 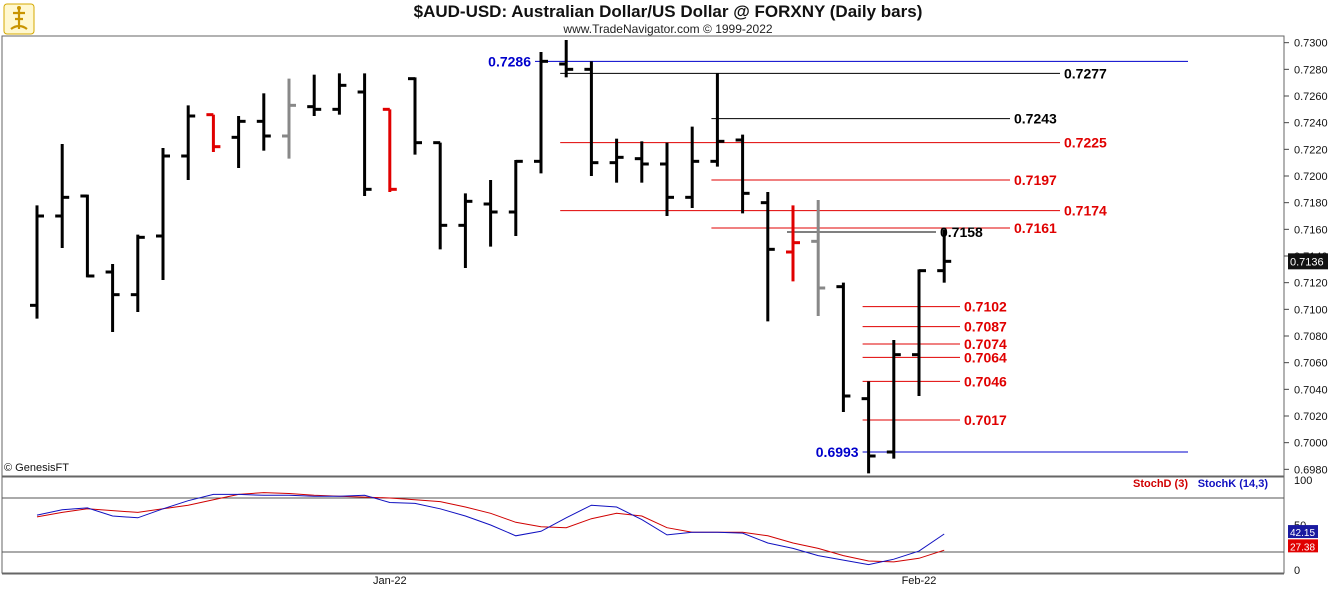 What do you see at coordinates (390, 581) in the screenshot?
I see `x-tick-label: Jan-22` at bounding box center [390, 581].